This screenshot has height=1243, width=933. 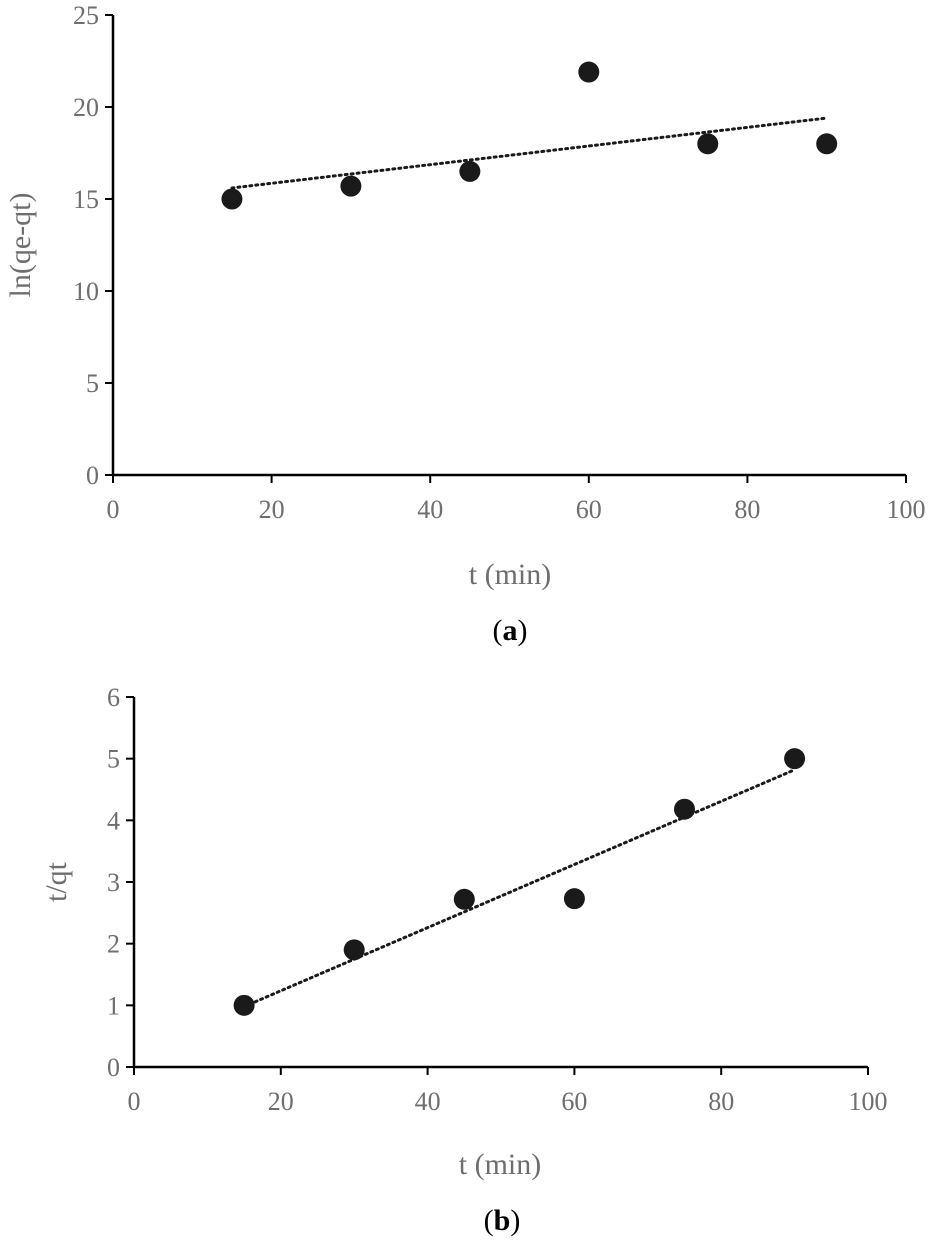 What do you see at coordinates (113, 944) in the screenshot?
I see `panel-b-y-tick-label: 2` at bounding box center [113, 944].